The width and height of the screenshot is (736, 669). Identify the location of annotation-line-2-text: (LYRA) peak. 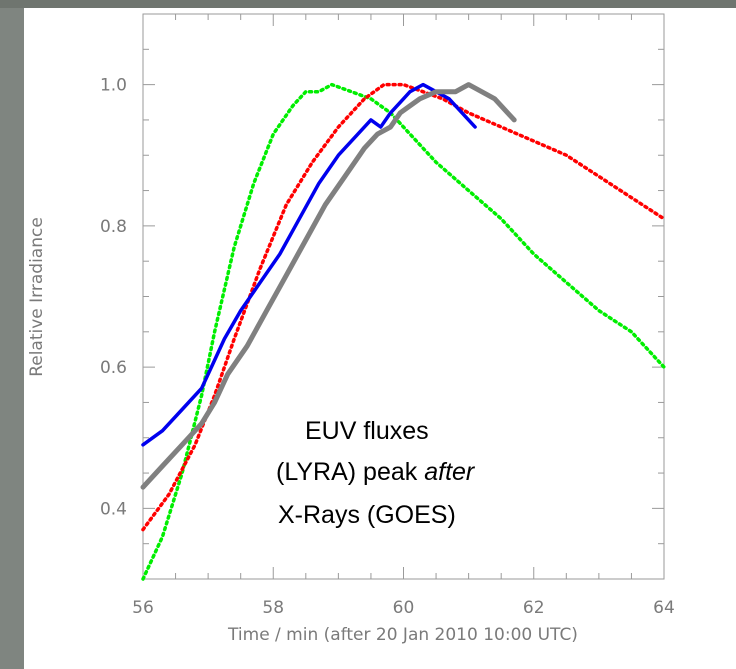
(350, 472).